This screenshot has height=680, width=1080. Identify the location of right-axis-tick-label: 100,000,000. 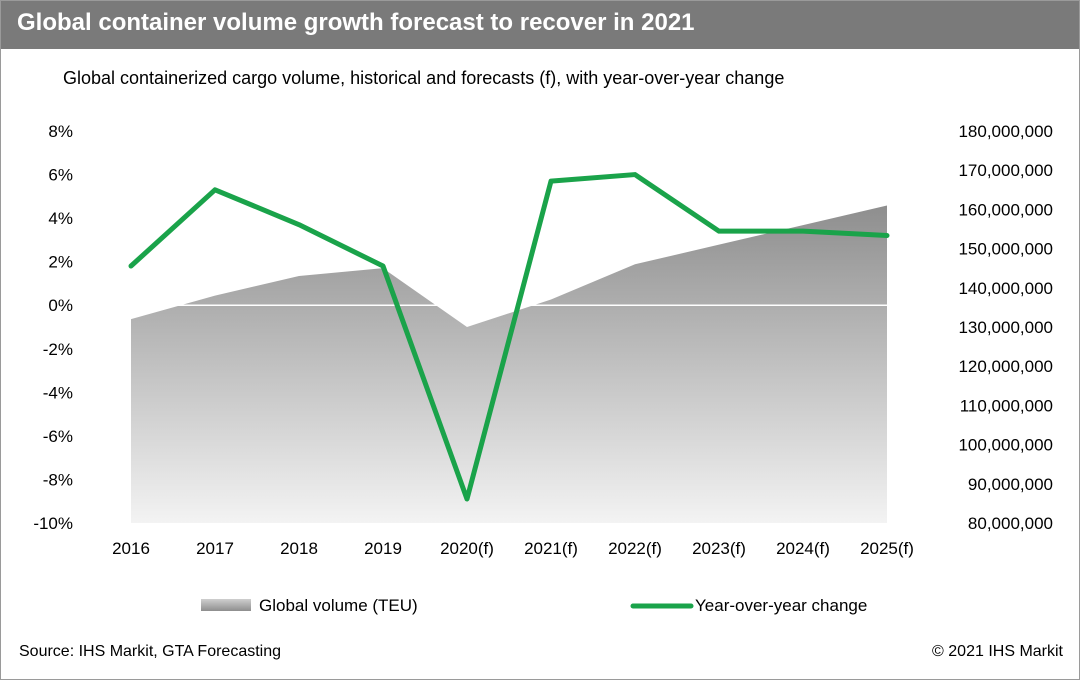
(1005, 445).